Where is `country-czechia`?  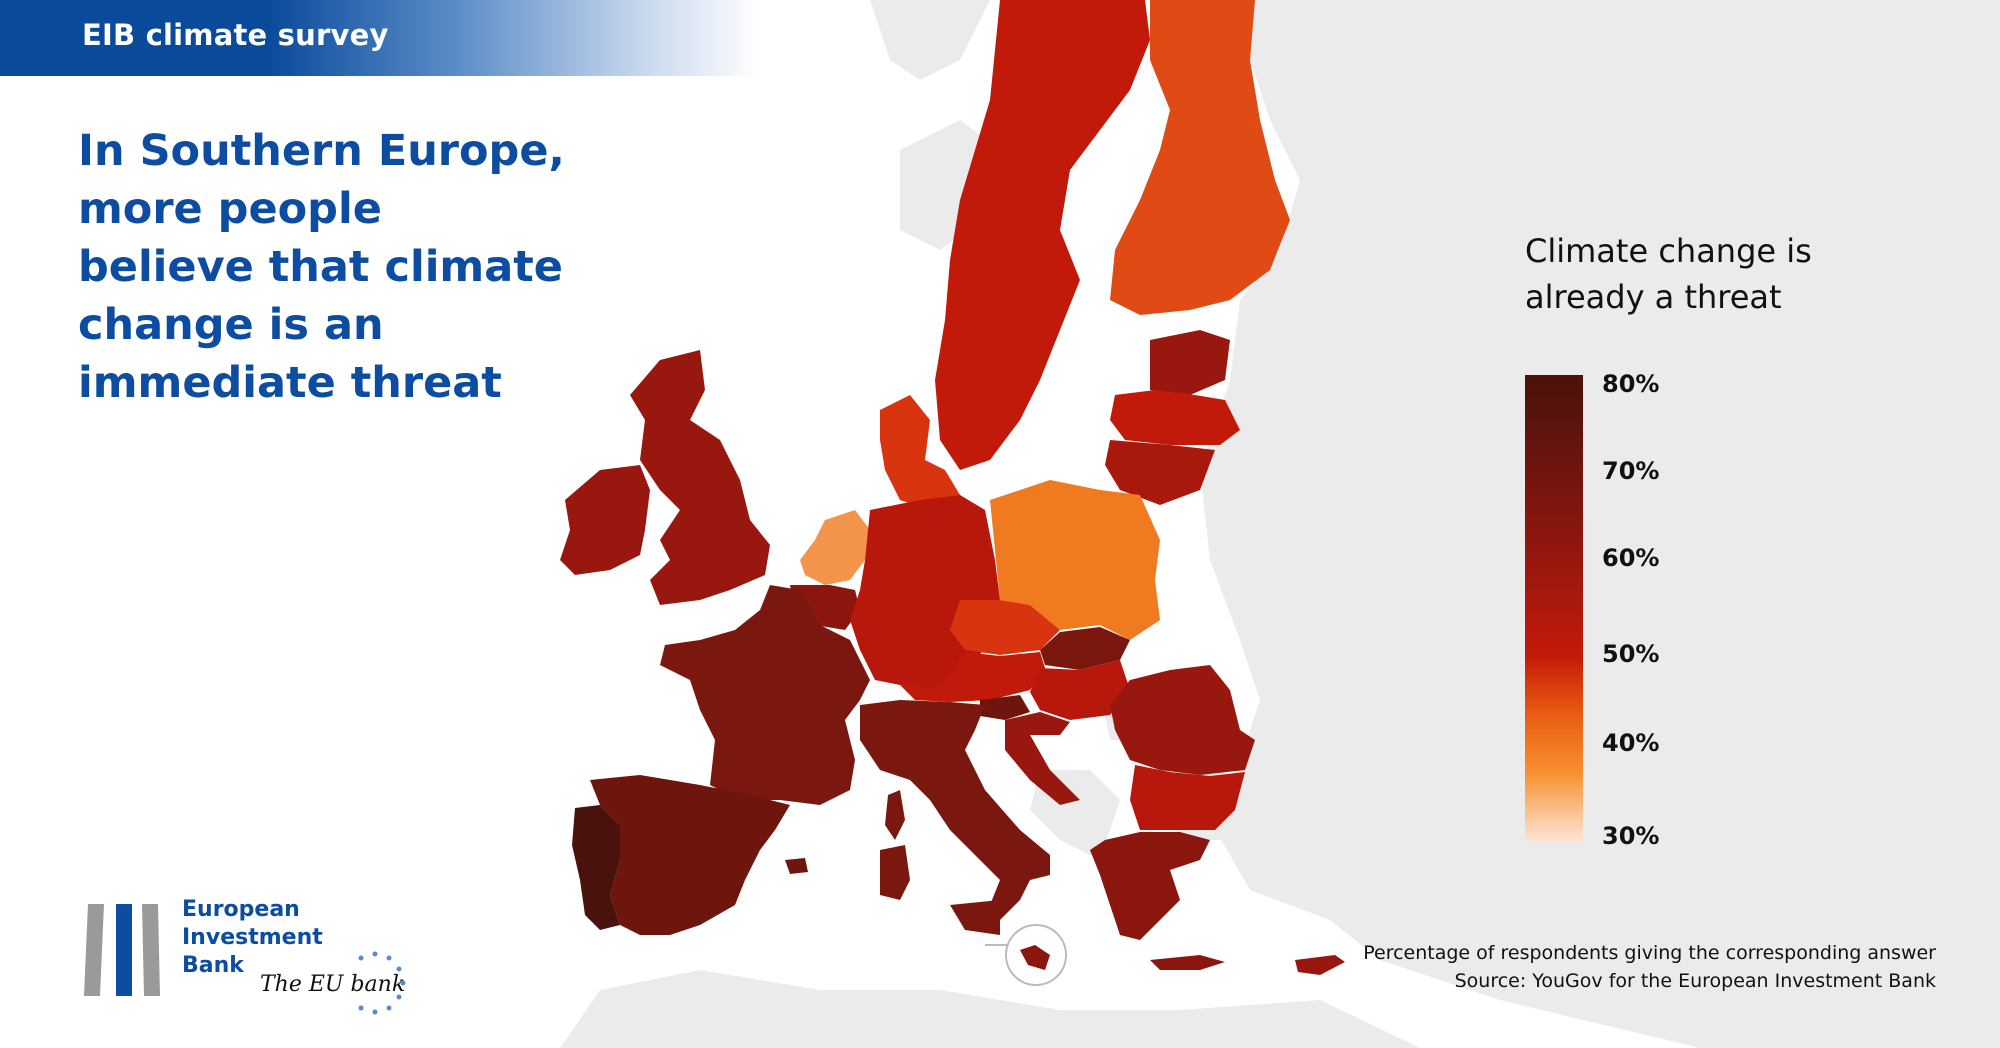 country-czechia is located at coordinates (1005, 627).